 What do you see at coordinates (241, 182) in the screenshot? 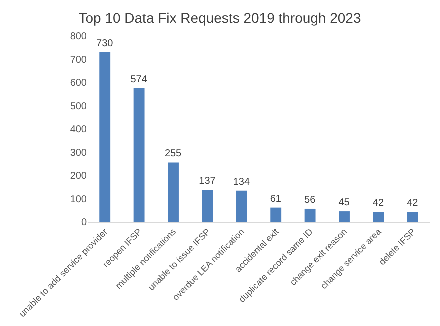
I see `data-label: 134` at bounding box center [241, 182].